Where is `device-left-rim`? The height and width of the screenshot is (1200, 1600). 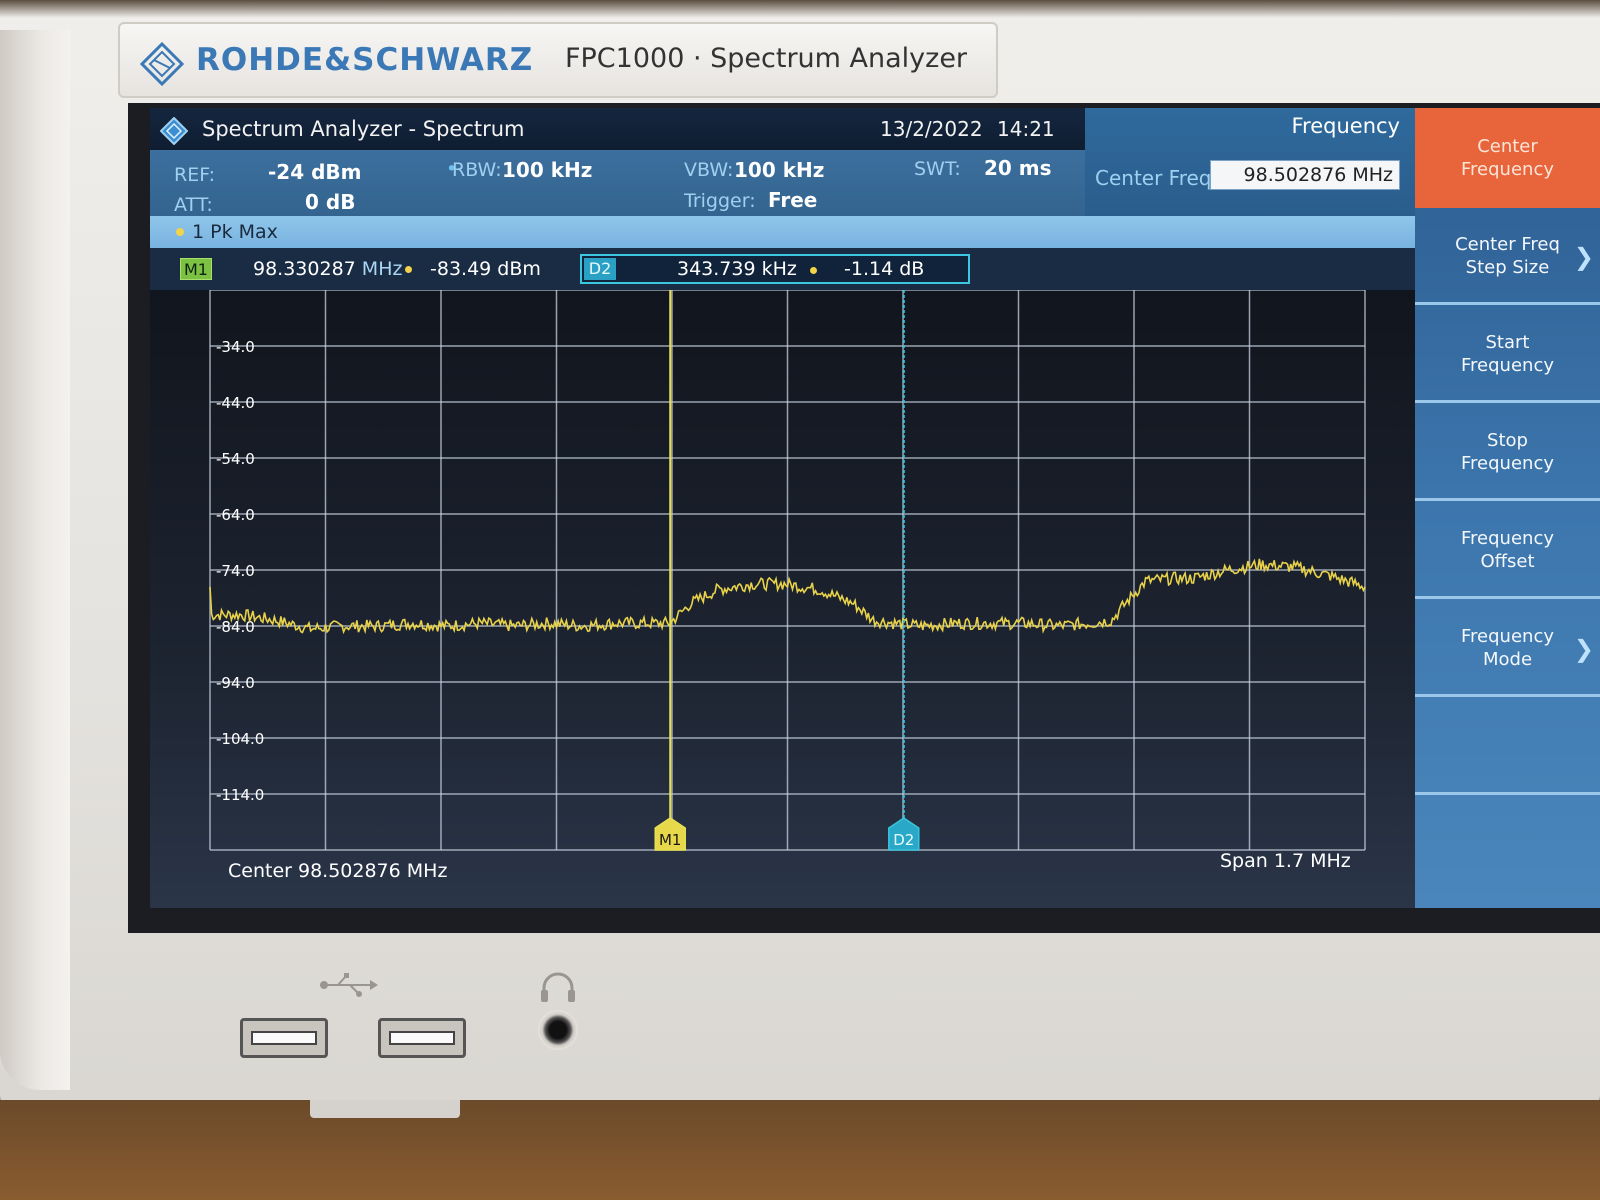 device-left-rim is located at coordinates (35, 560).